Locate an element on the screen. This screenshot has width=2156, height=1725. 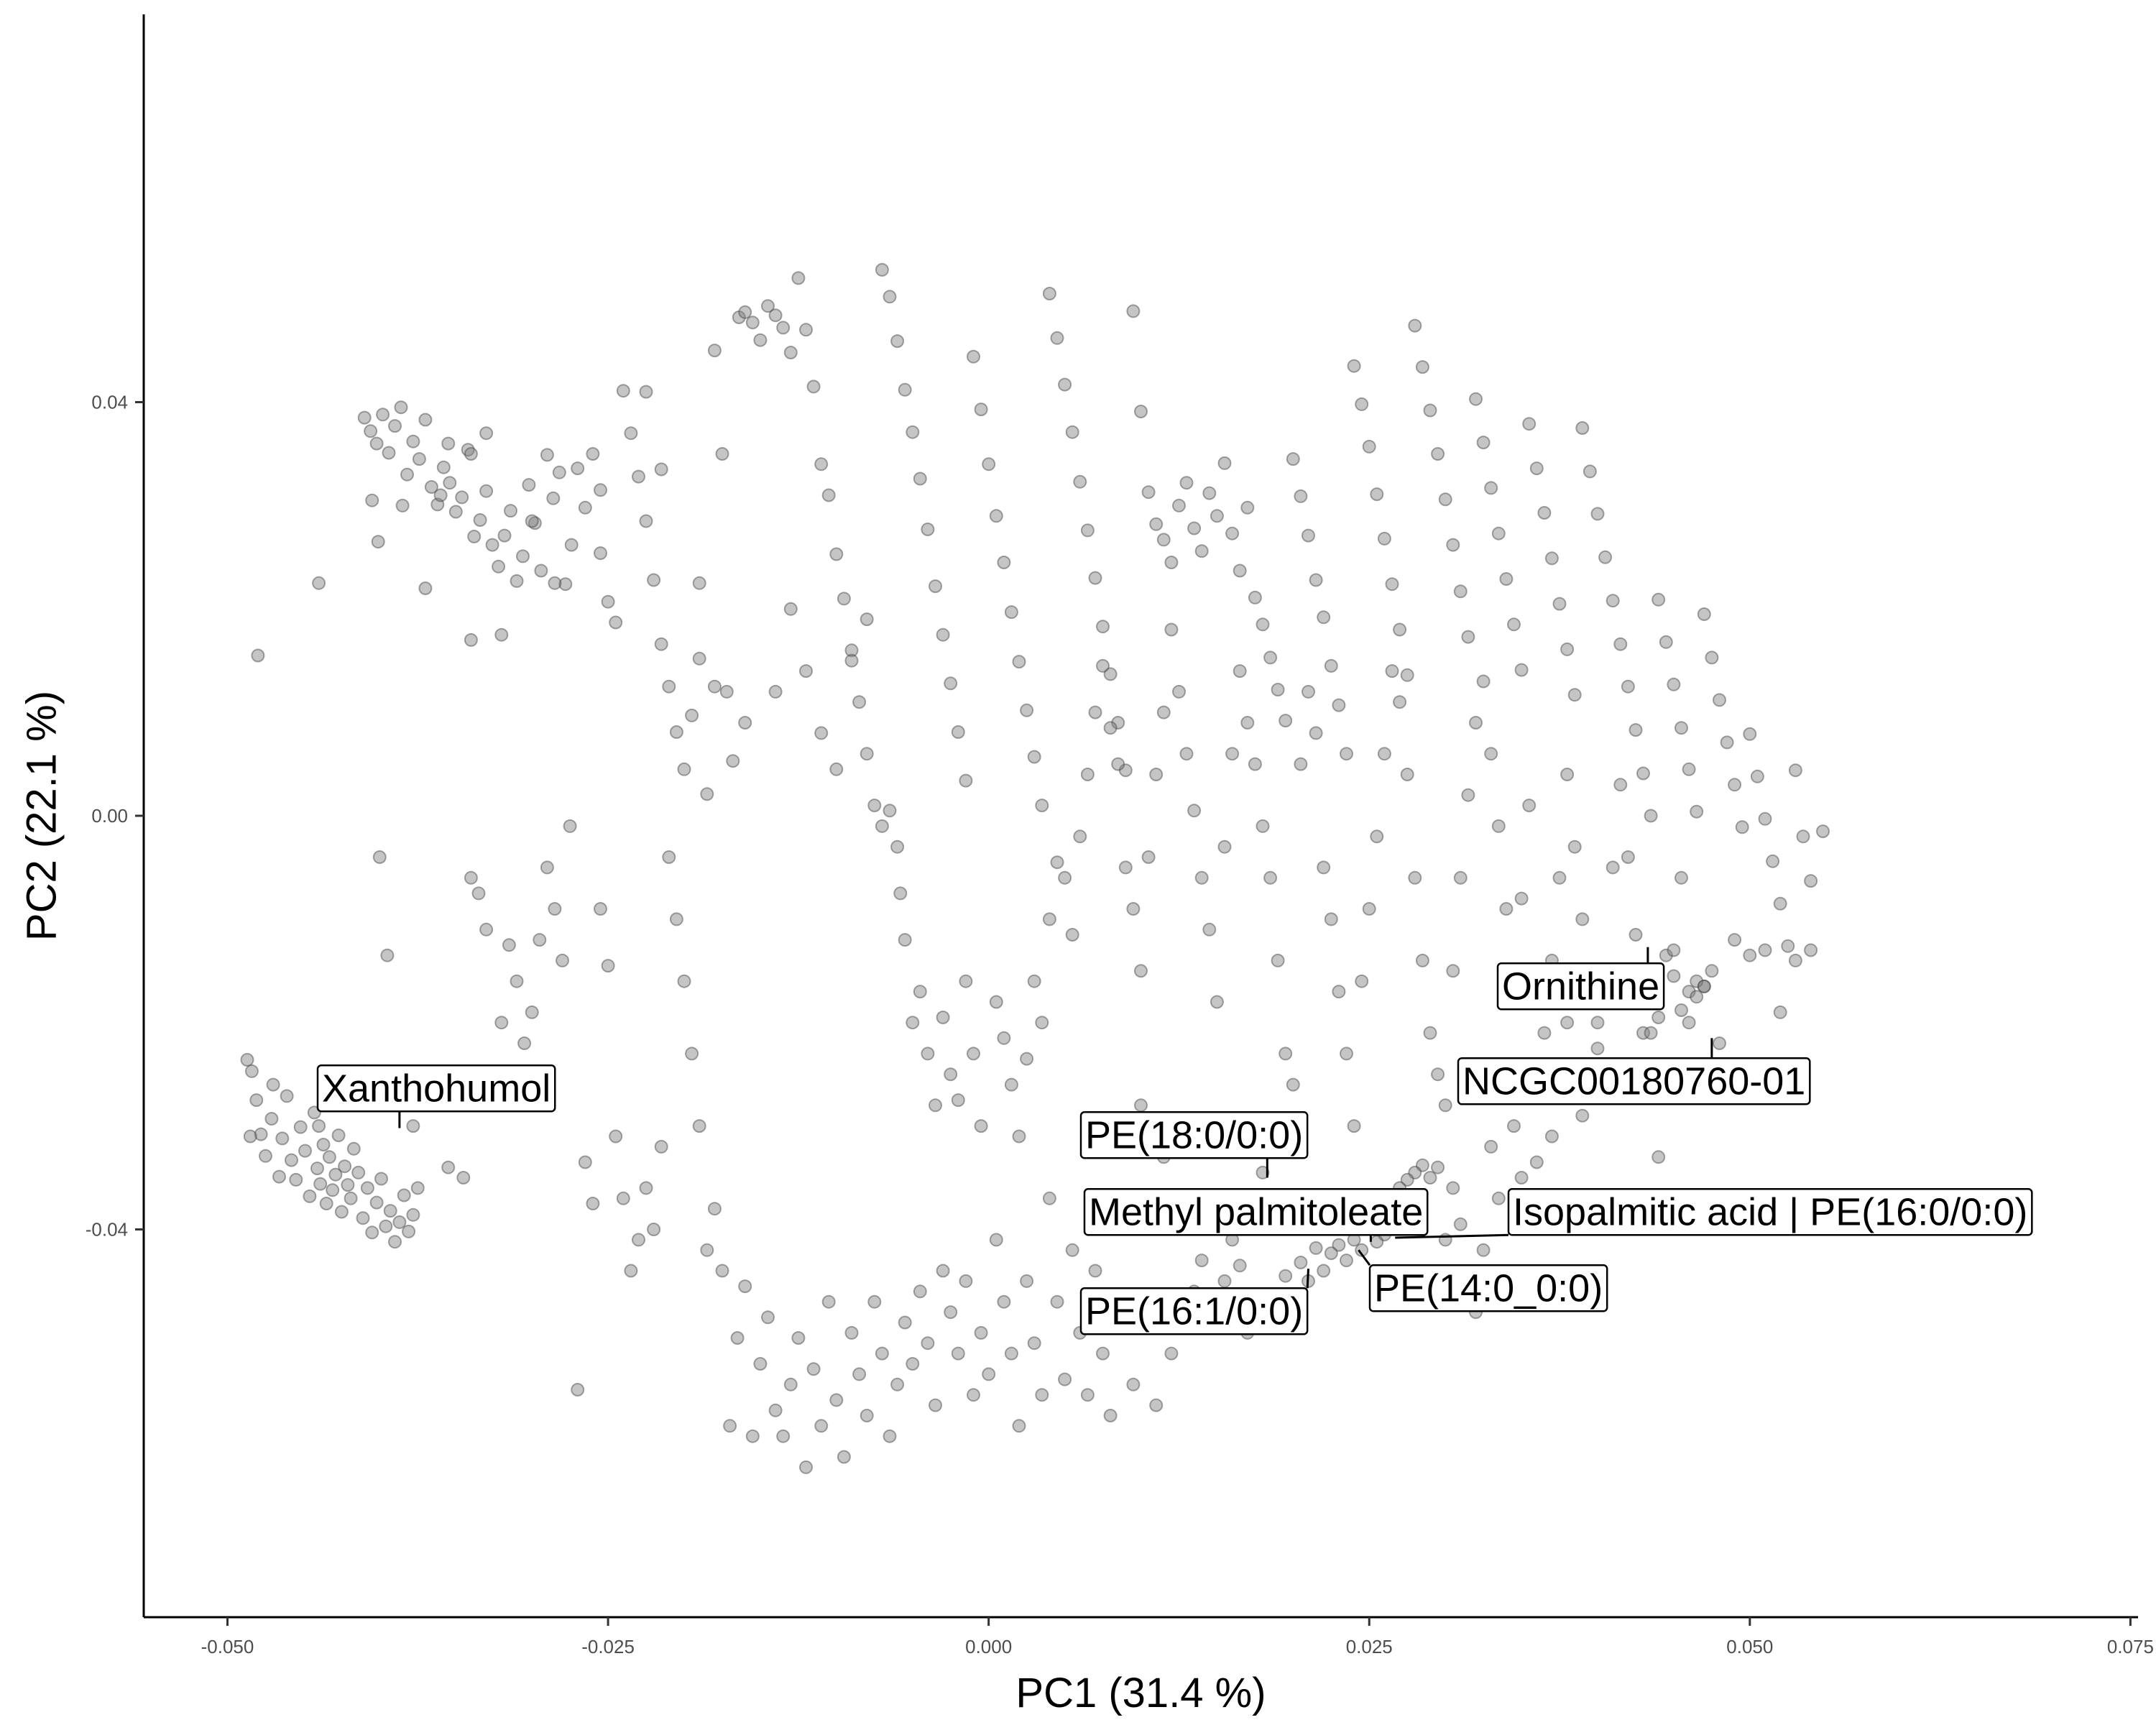
point-label: Ornithine is located at coordinates (1580, 979).